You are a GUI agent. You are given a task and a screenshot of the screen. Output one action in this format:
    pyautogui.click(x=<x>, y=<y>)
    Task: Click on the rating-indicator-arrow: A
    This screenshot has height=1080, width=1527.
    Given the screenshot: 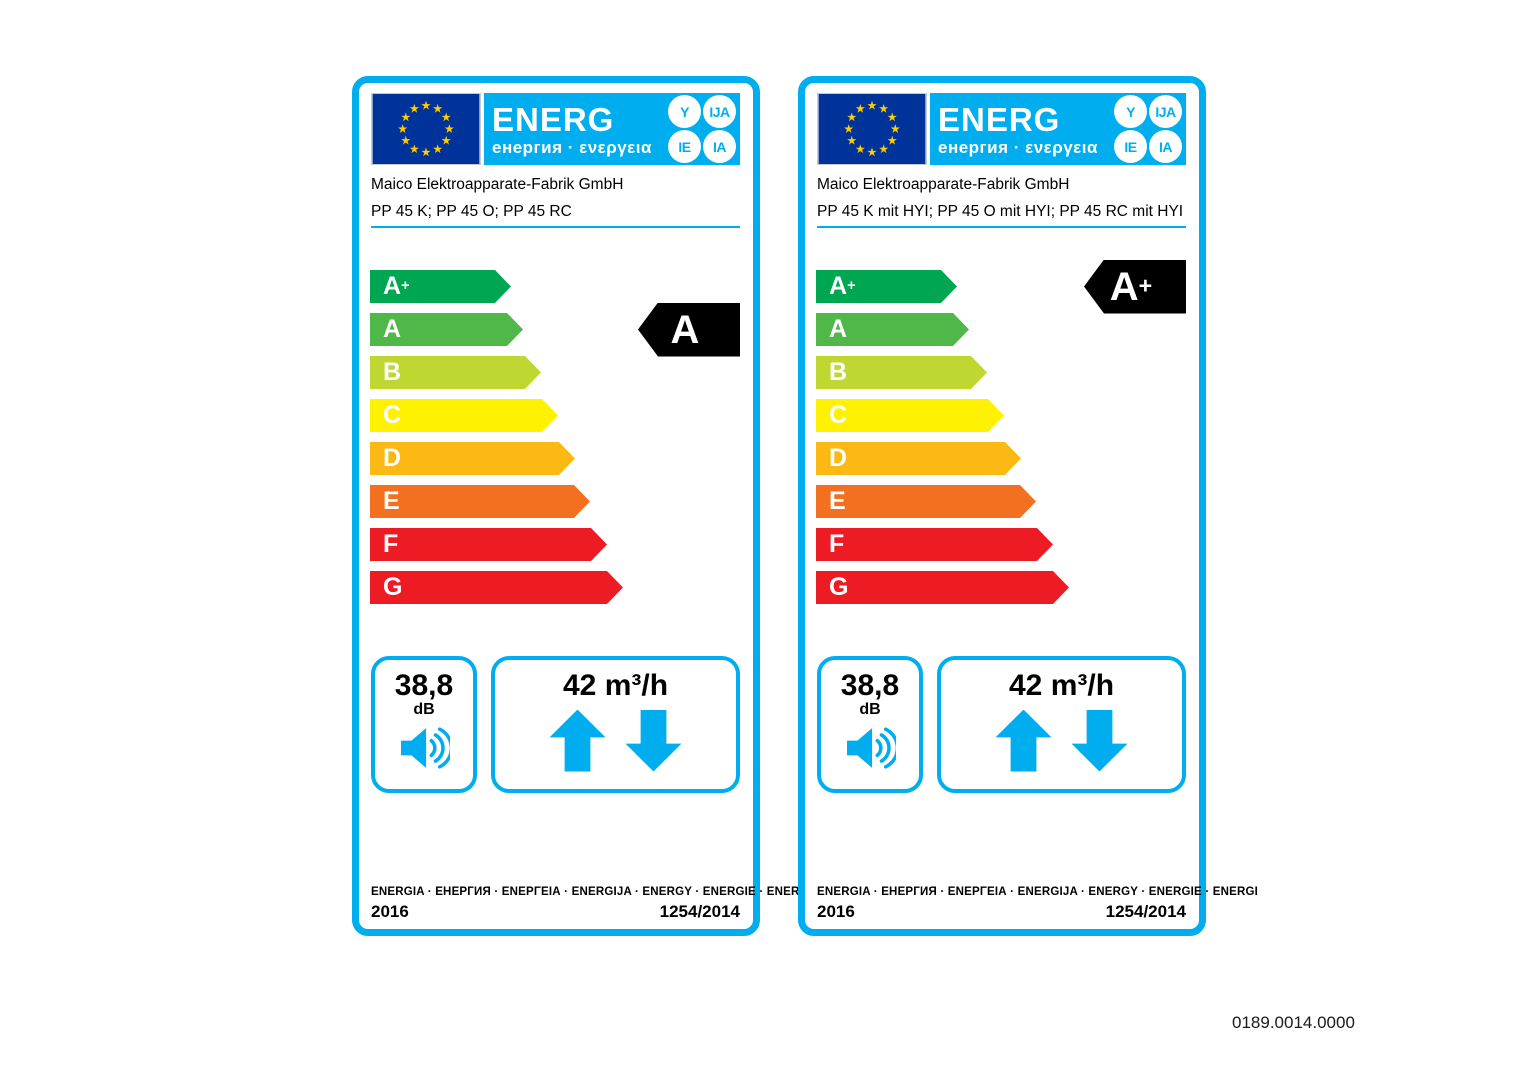 What is the action you would take?
    pyautogui.click(x=689, y=329)
    